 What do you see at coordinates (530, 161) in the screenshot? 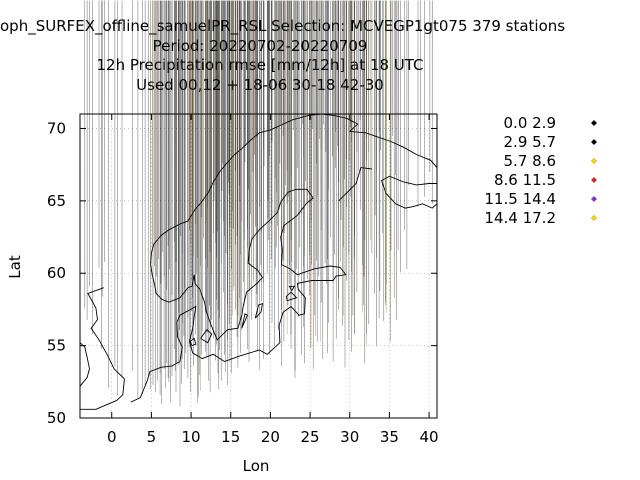
I see `legend-label: 5.7 8.6` at bounding box center [530, 161].